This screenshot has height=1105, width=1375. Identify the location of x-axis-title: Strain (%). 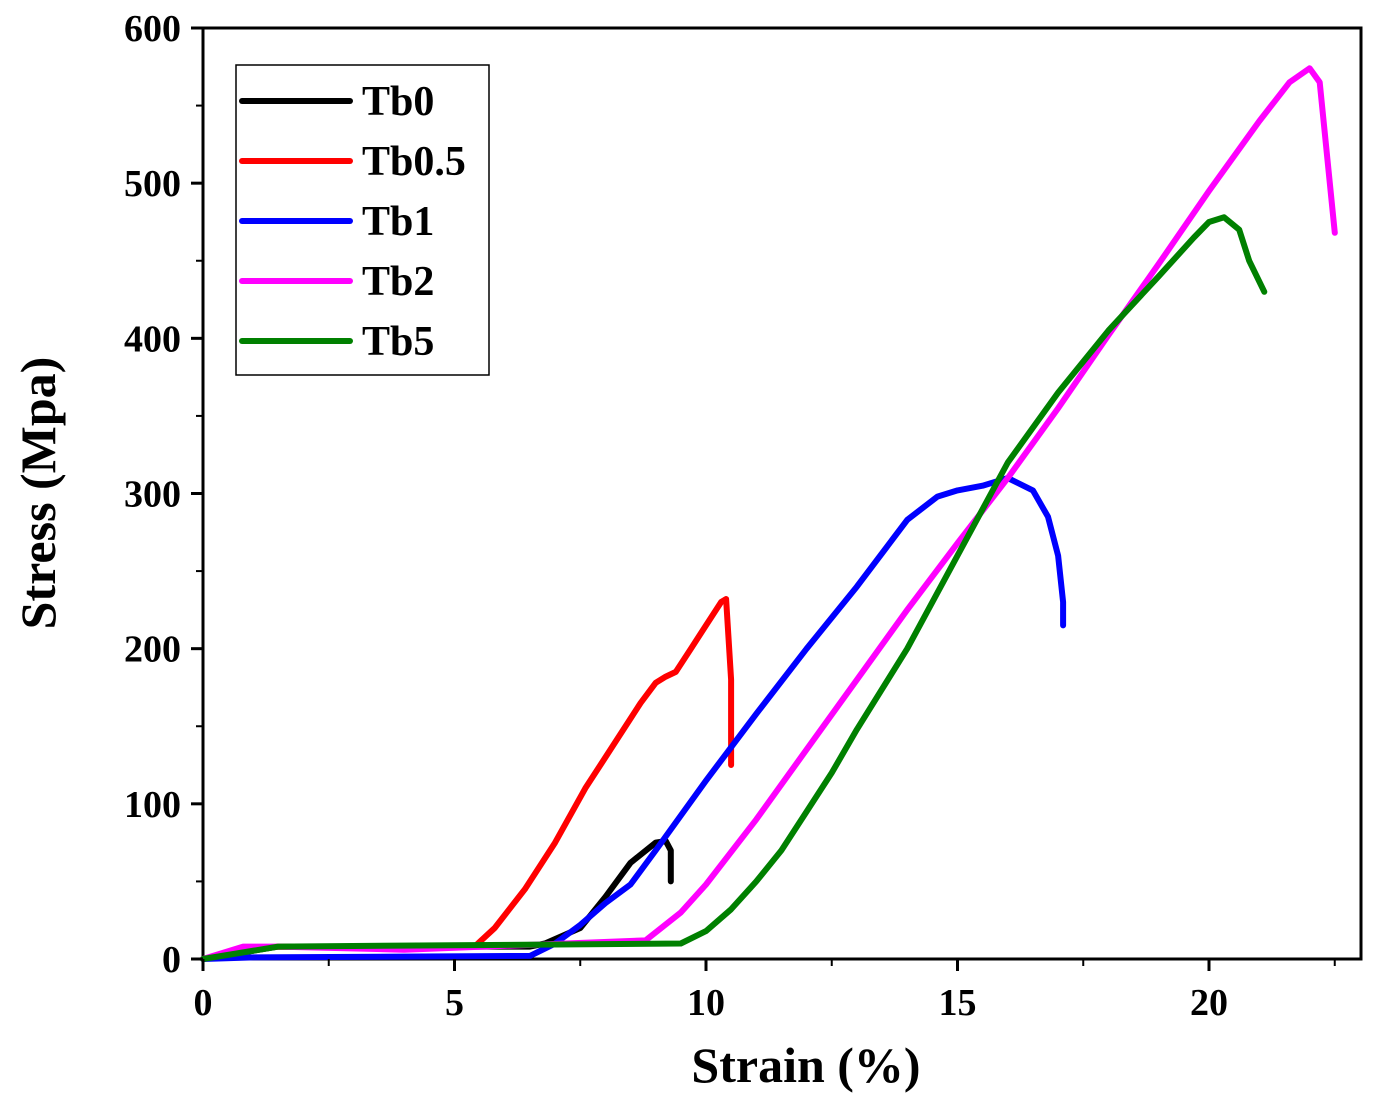
(805, 1065).